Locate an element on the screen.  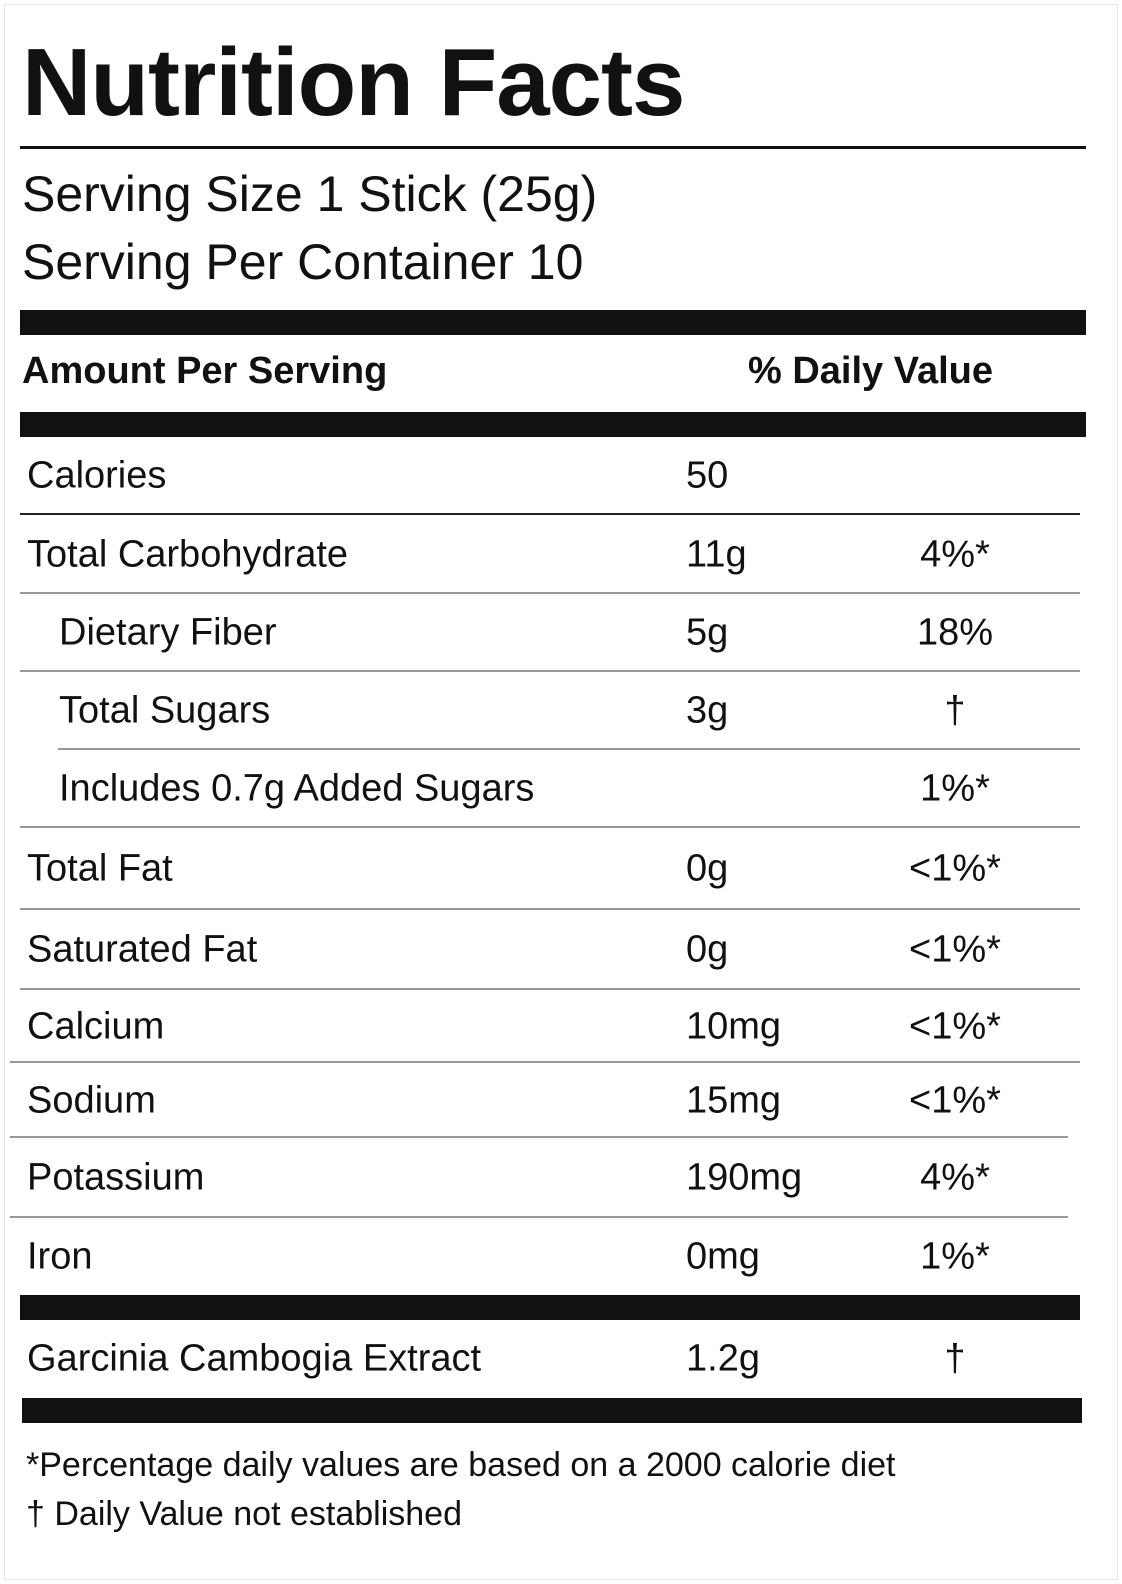
table-row: Dietary Fiber 5g 18% is located at coordinates (561, 633).